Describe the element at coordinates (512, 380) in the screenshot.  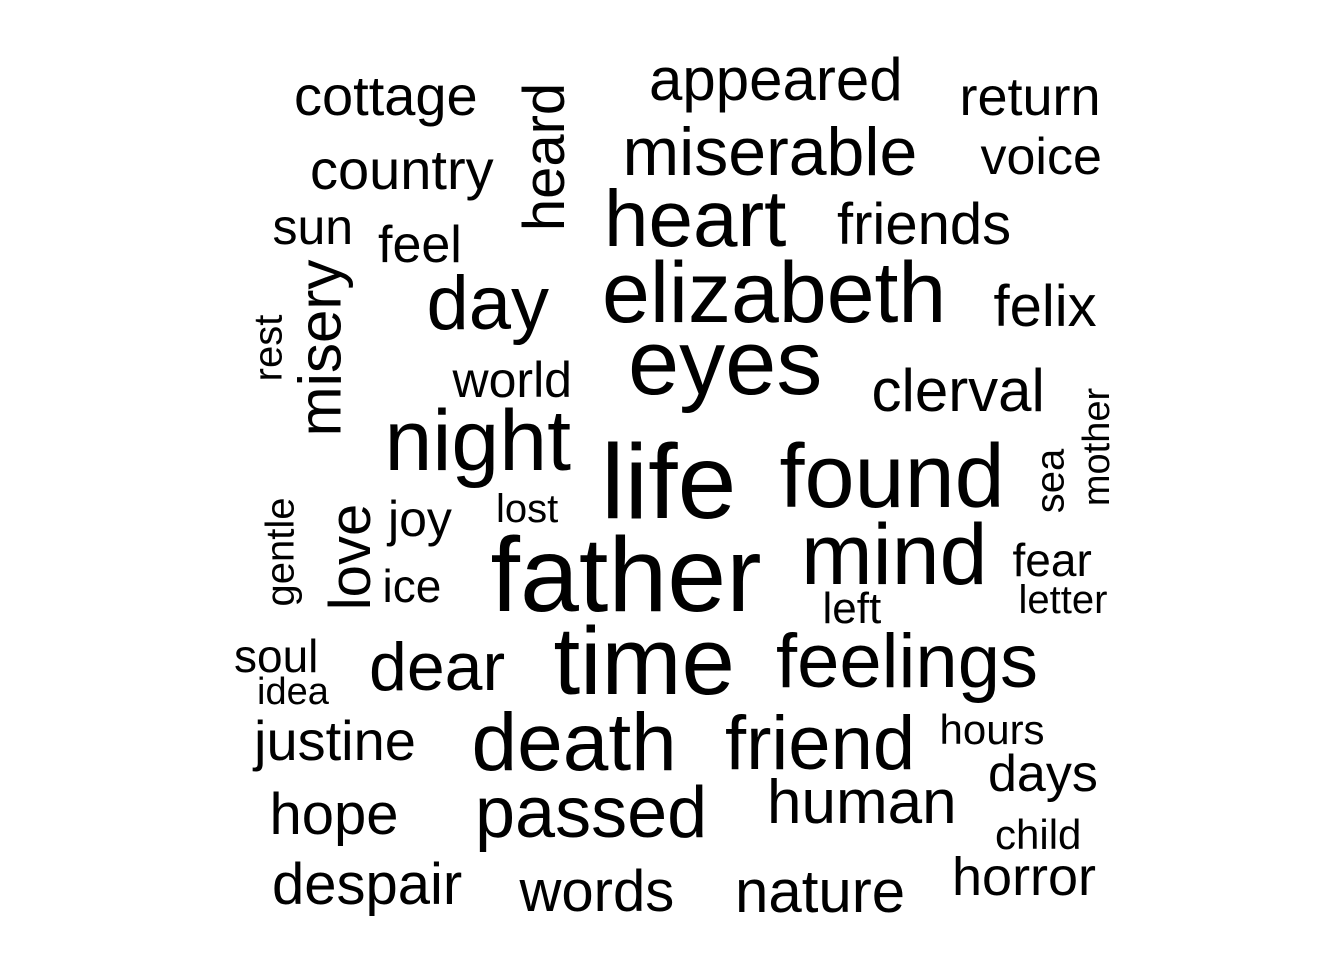
I see `word-world: world` at that location.